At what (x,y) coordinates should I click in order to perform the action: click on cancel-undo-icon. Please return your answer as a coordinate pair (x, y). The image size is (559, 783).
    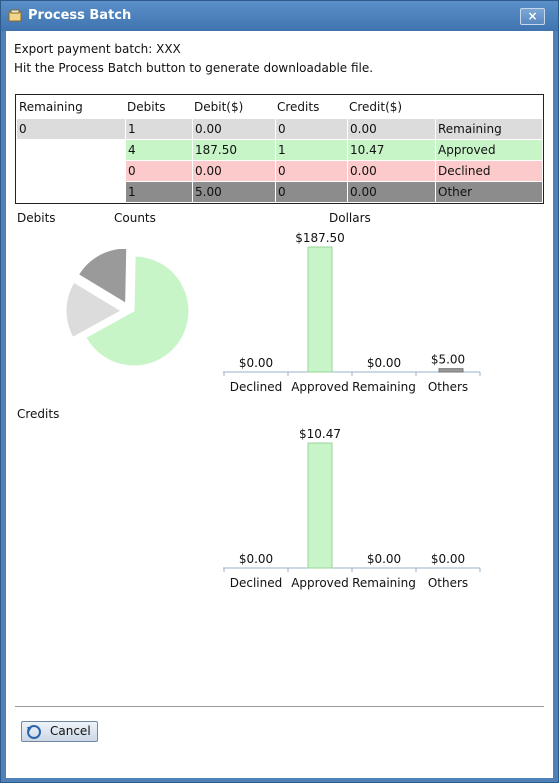
    Looking at the image, I should click on (34, 732).